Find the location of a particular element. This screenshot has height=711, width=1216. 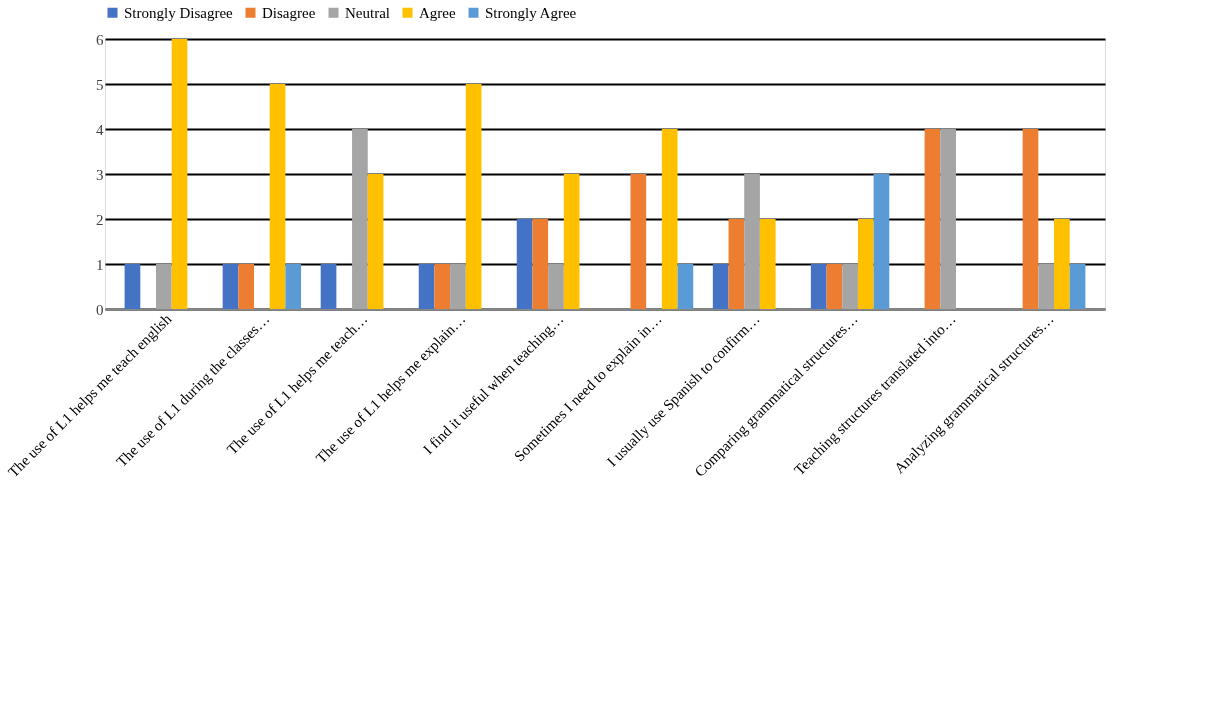

y-tick-label: 1 is located at coordinates (100, 264).